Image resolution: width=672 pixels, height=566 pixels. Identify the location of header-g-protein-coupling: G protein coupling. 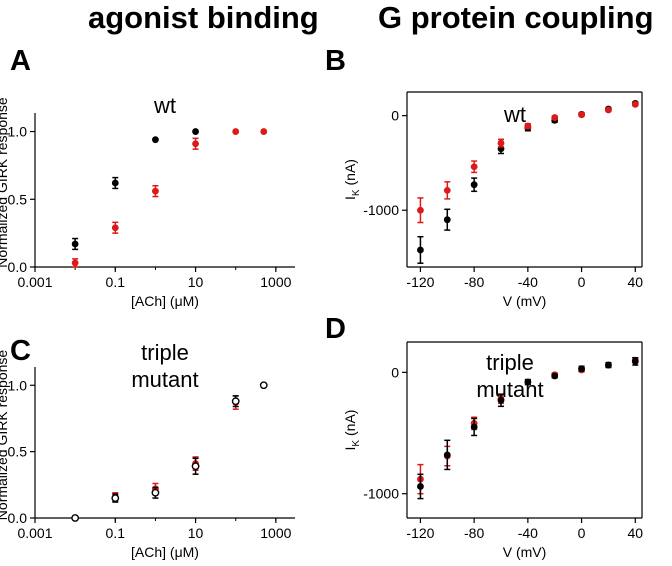
(516, 17).